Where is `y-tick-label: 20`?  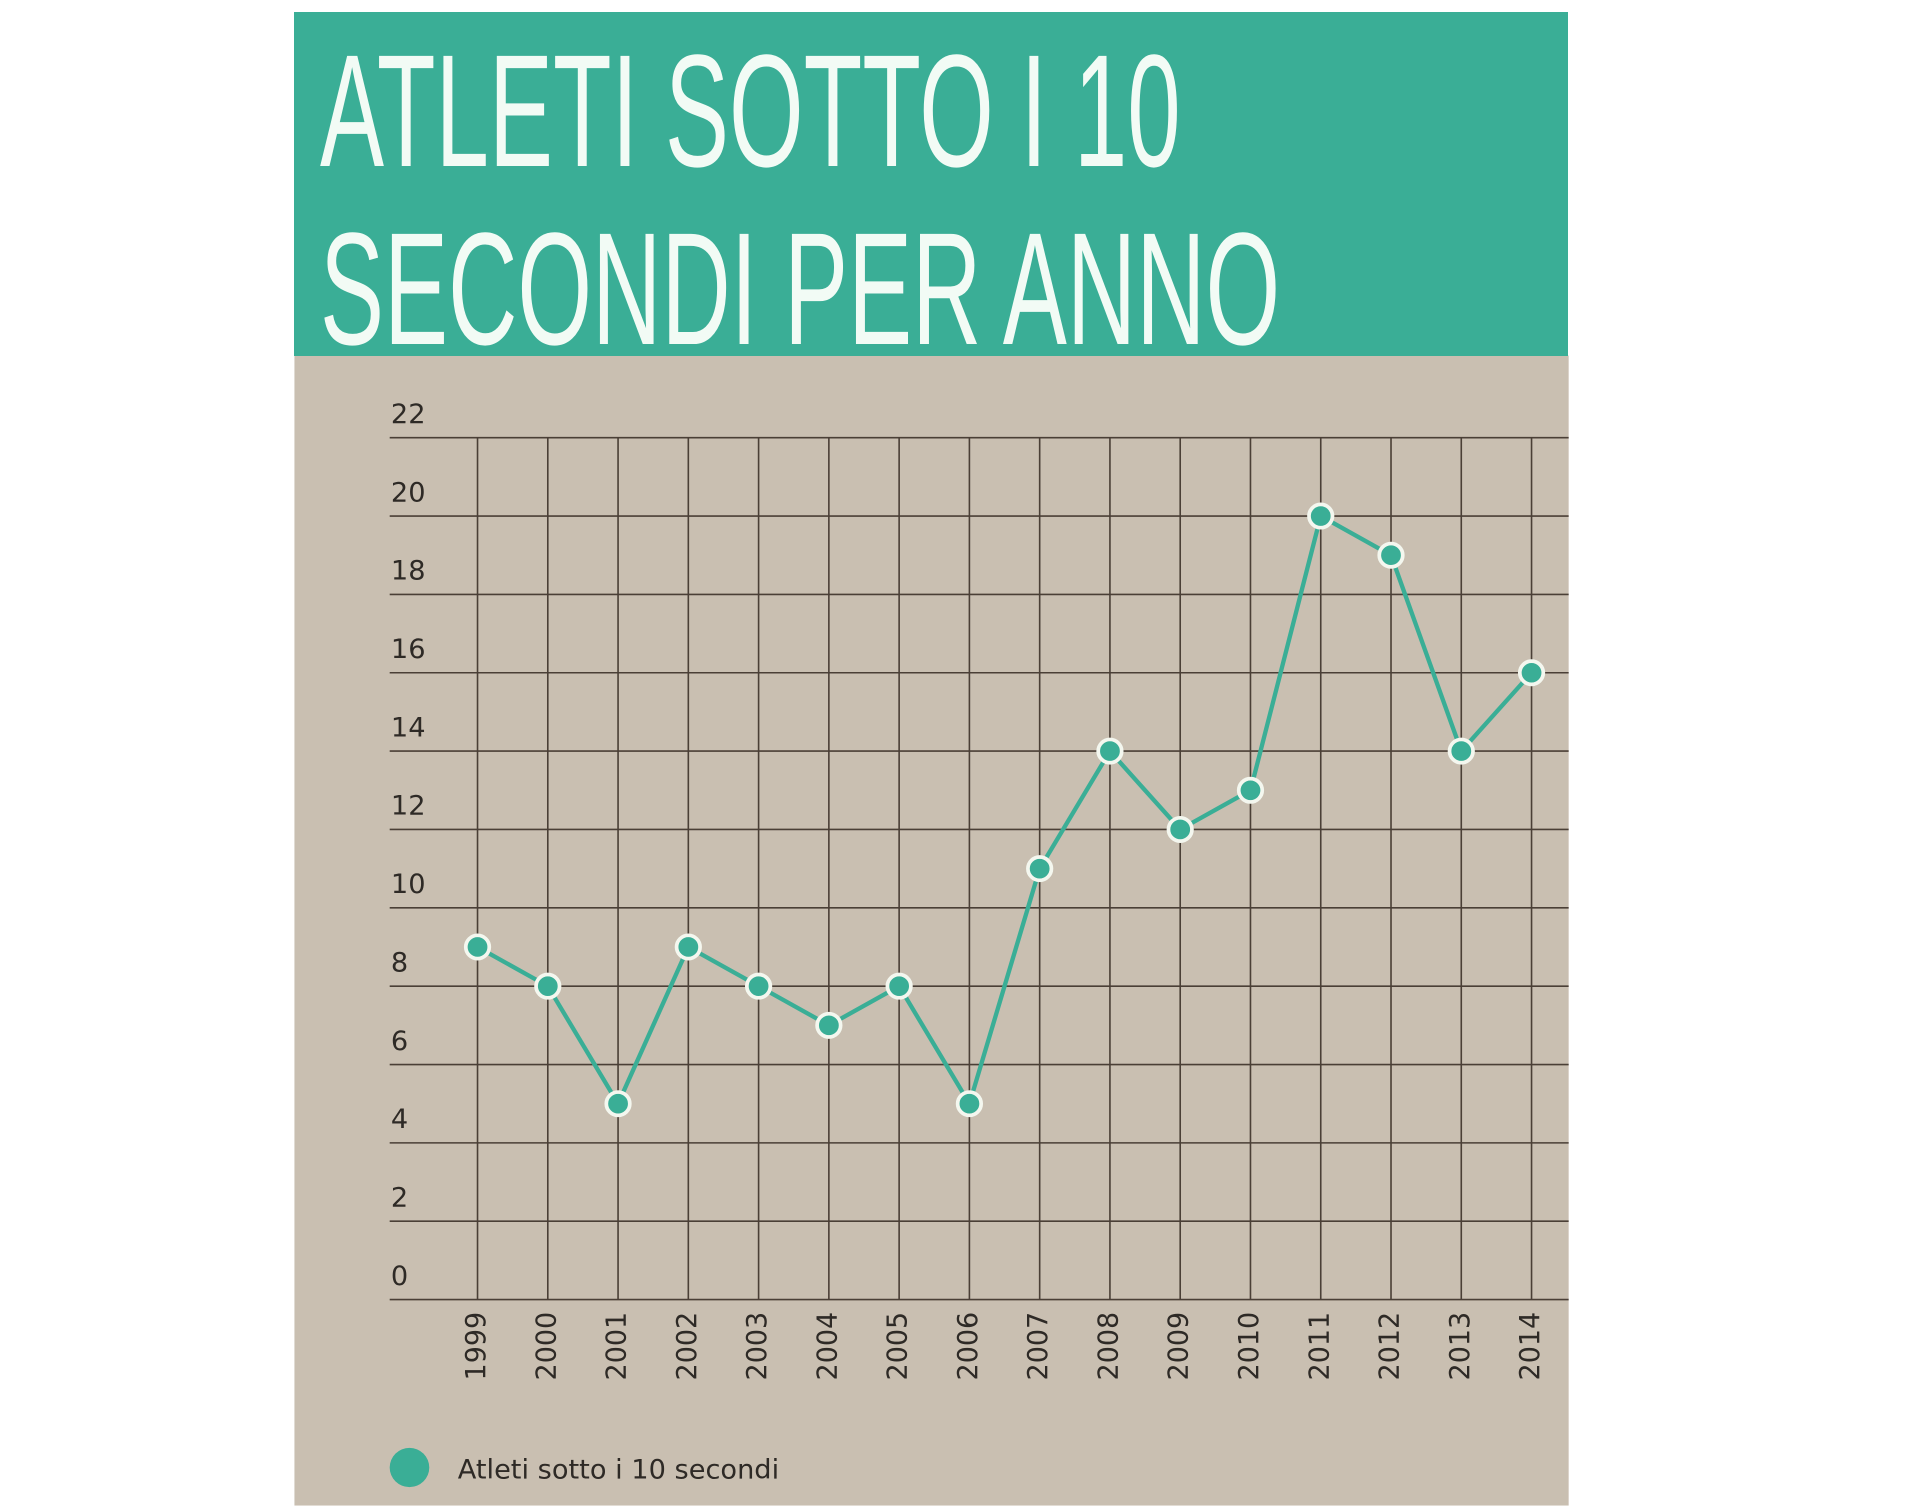 y-tick-label: 20 is located at coordinates (408, 492).